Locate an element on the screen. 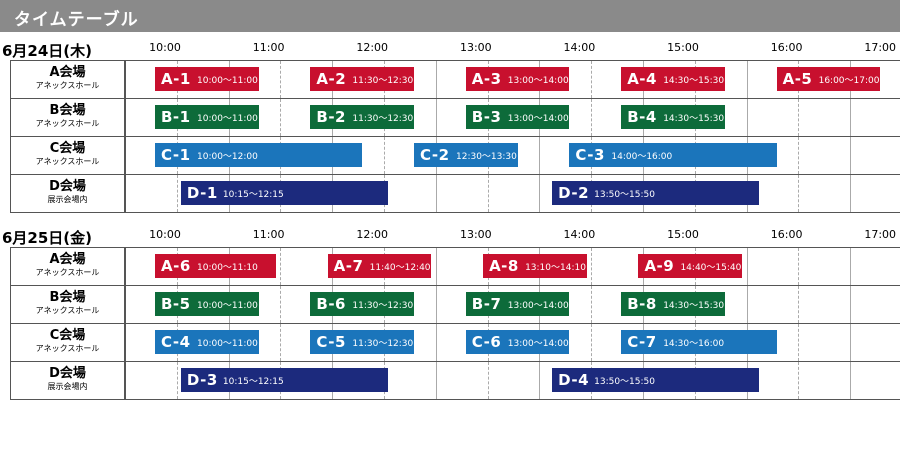  session-code: A-3 is located at coordinates (486, 79).